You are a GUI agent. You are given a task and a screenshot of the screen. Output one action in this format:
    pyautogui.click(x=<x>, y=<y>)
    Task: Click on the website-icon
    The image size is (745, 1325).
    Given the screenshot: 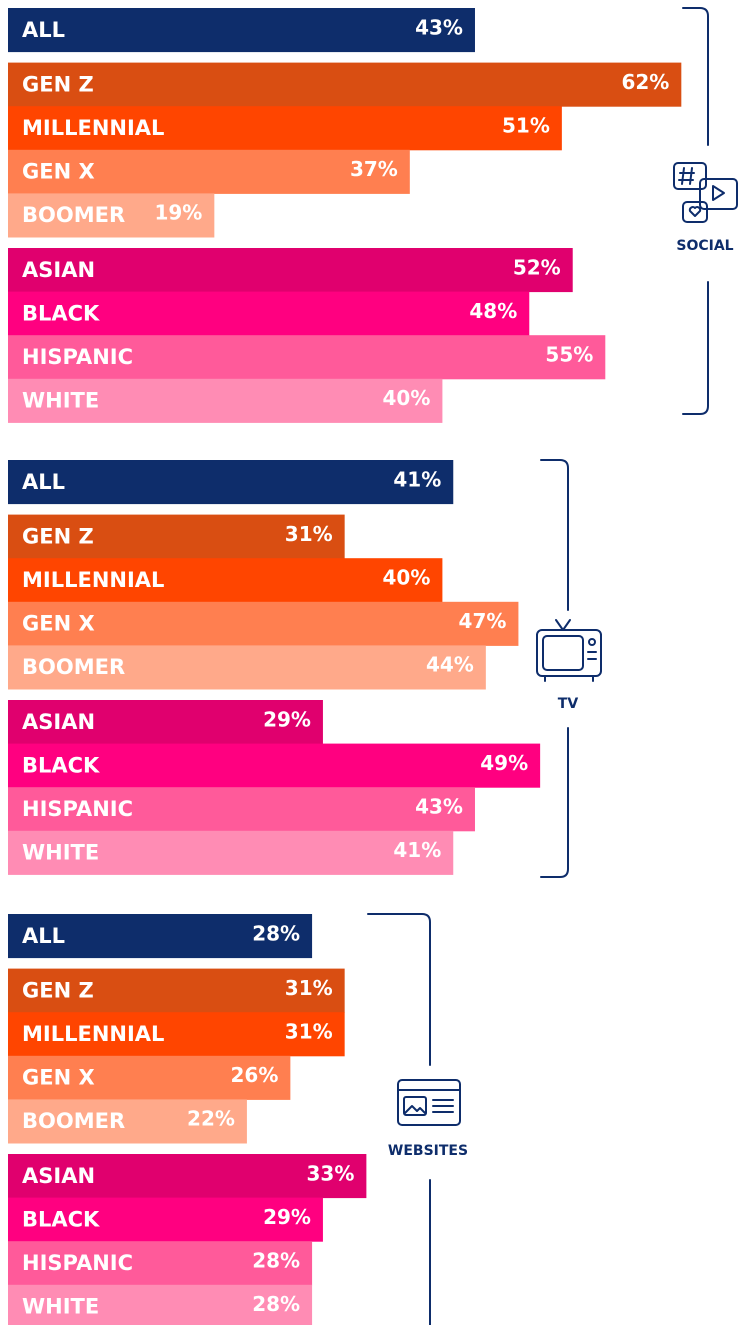 What is the action you would take?
    pyautogui.click(x=429, y=1102)
    